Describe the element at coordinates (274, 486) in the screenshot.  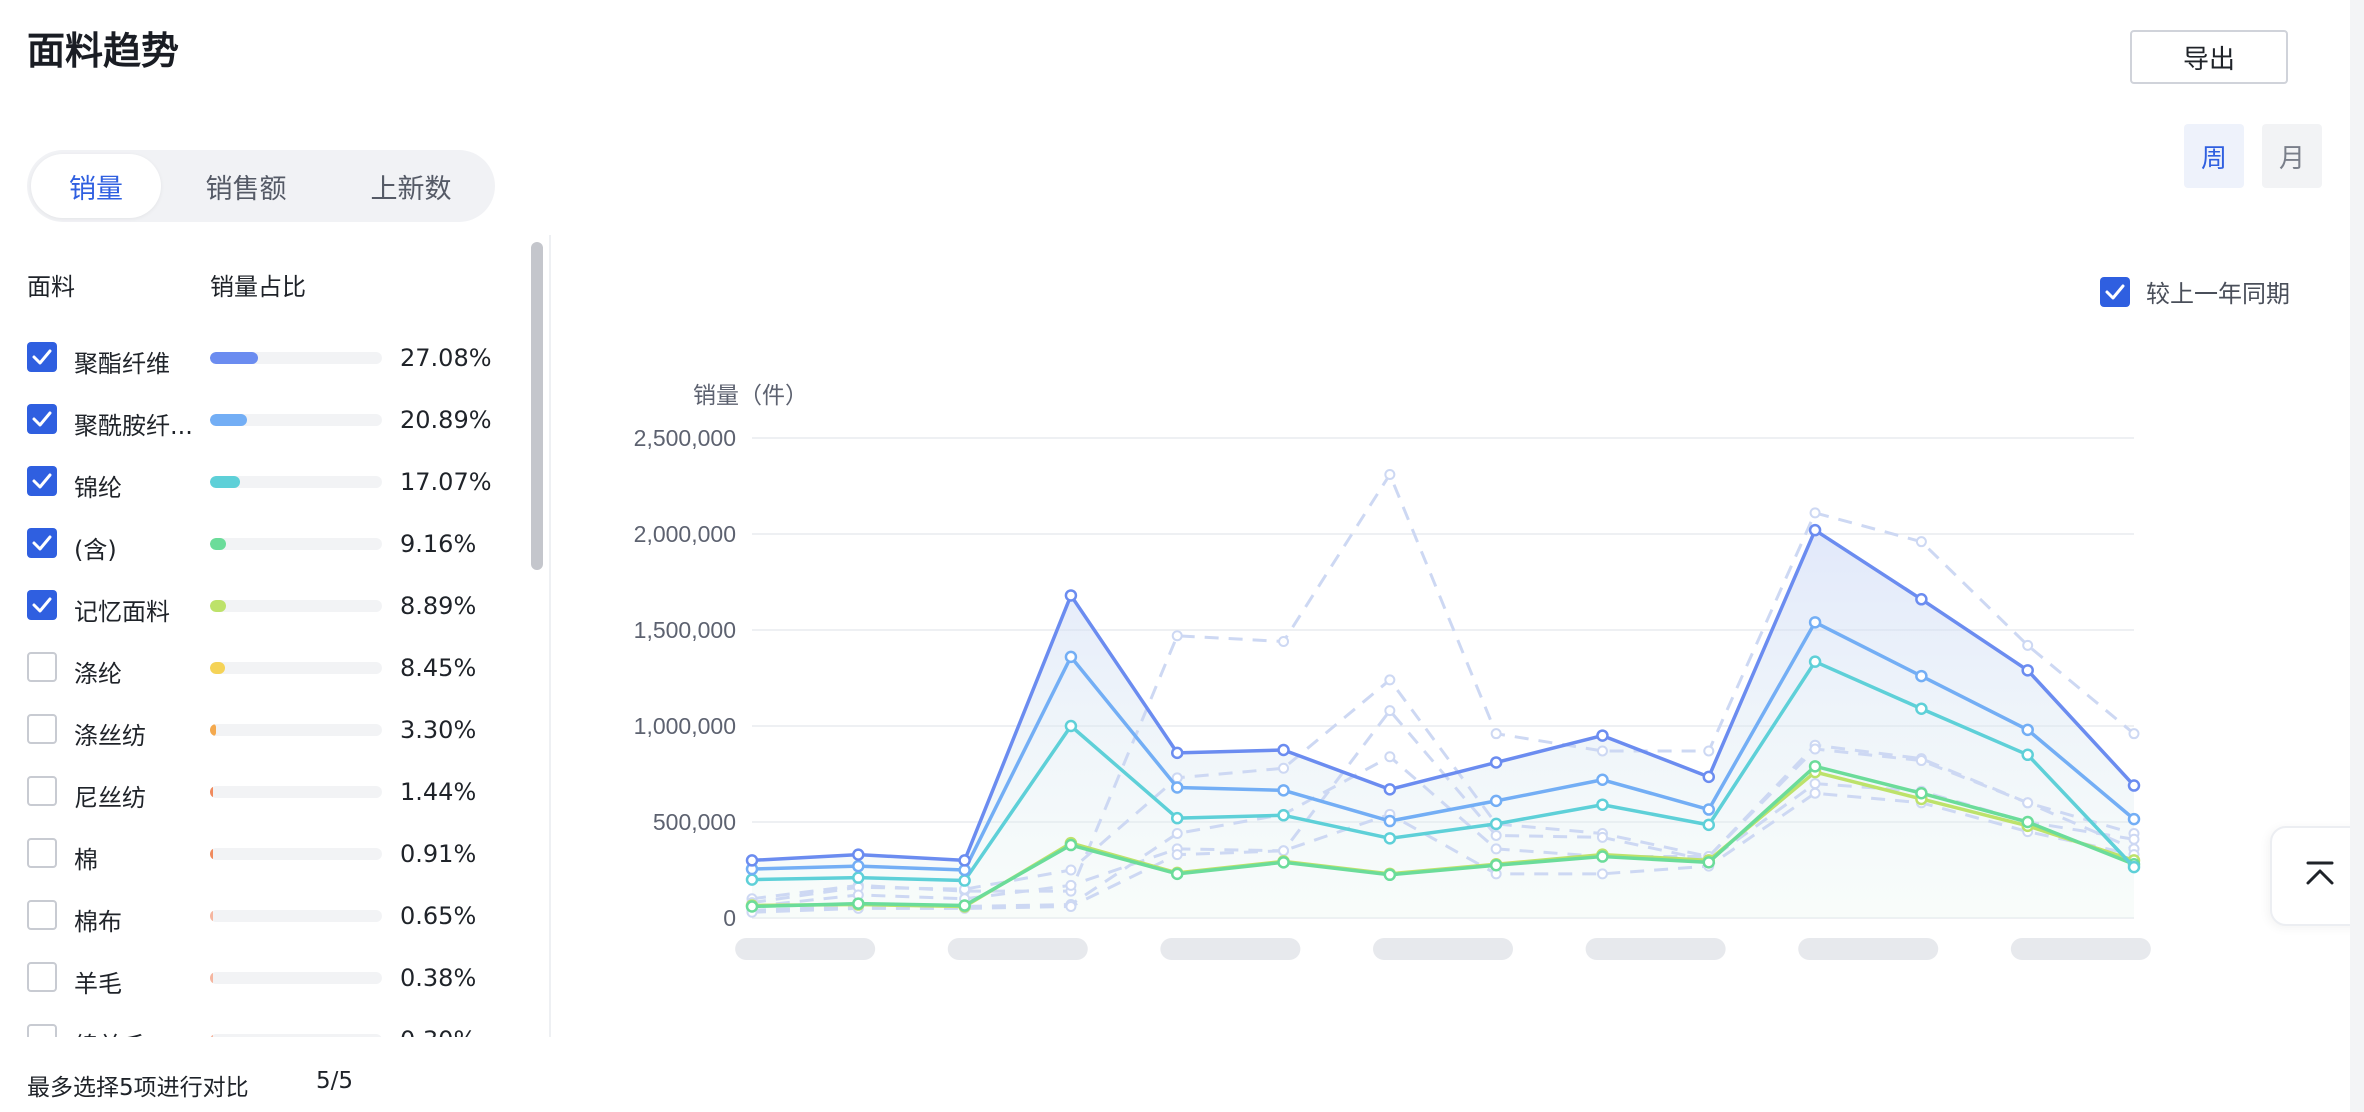
I see `list-item: 锦纶 17.07%` at that location.